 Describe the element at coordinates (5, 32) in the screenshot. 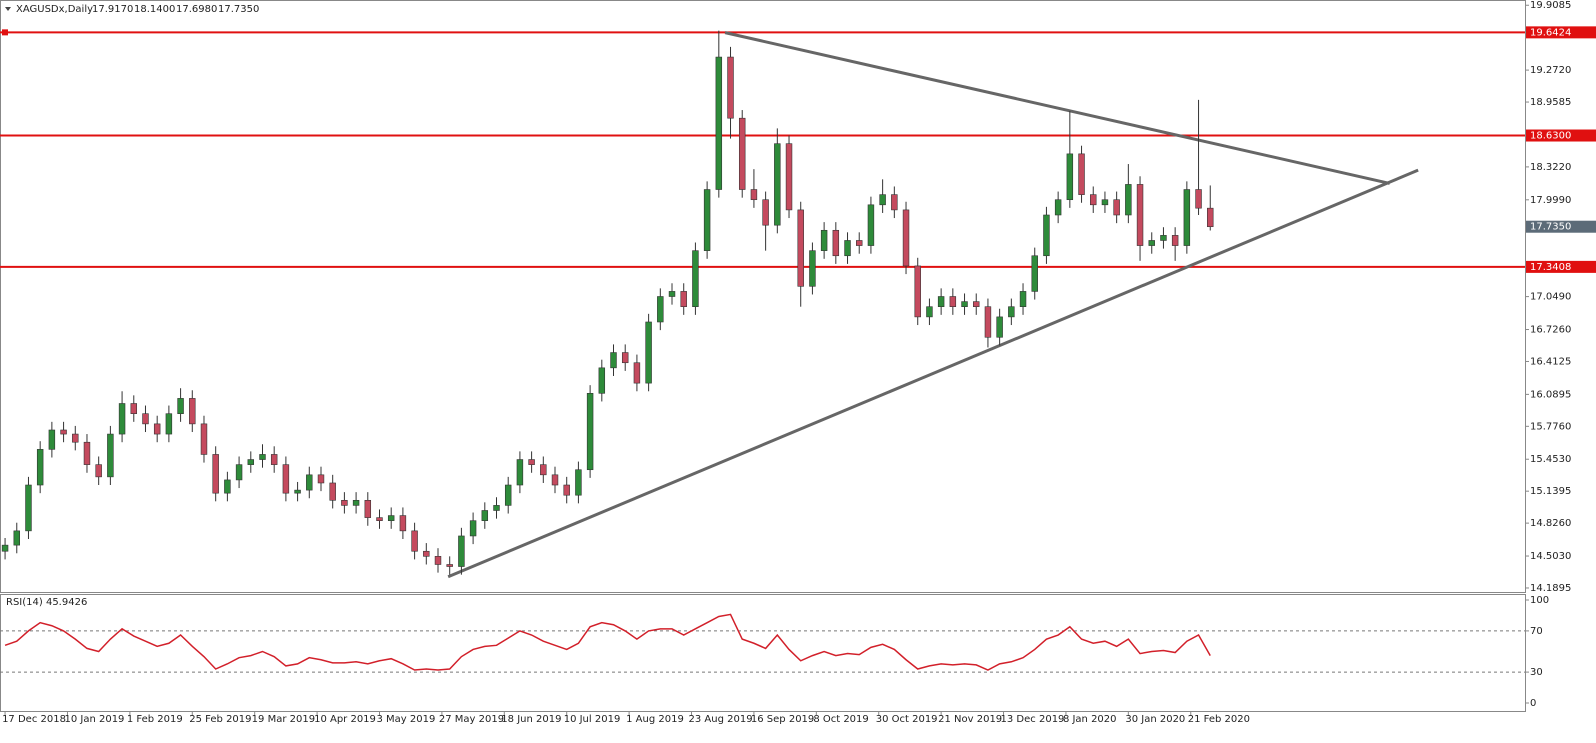

I see `level-handle` at that location.